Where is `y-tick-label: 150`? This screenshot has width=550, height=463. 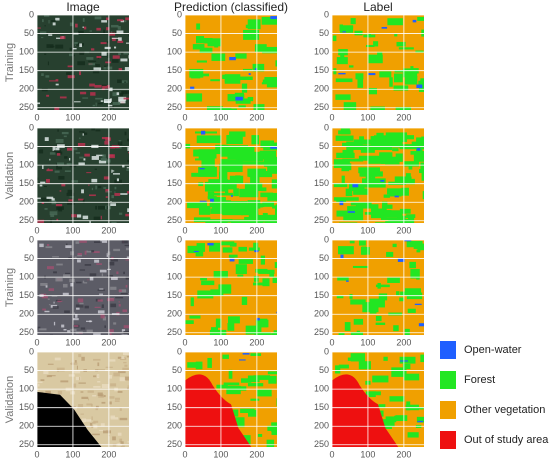
y-tick-label: 150 is located at coordinates (26, 70).